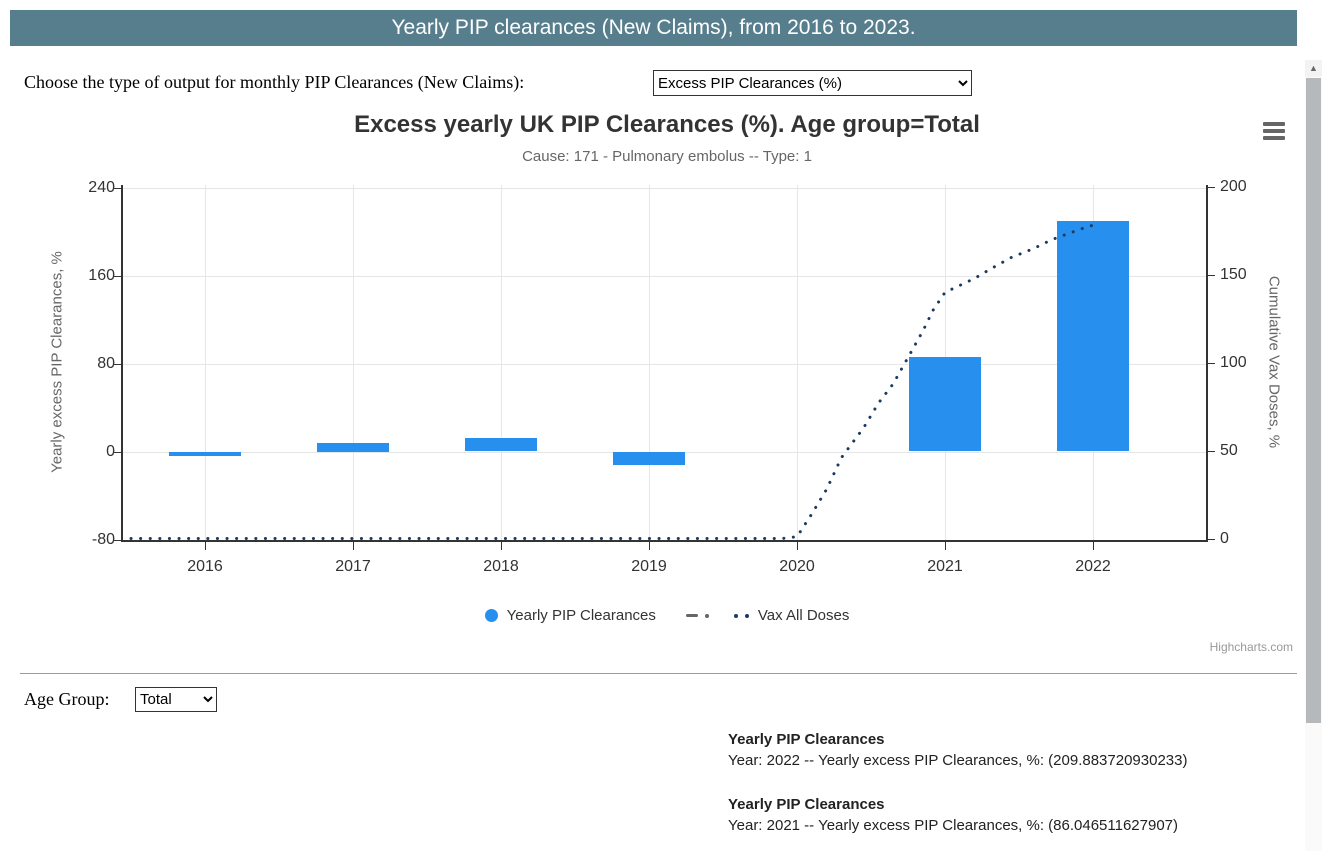  Describe the element at coordinates (664, 541) in the screenshot. I see `x-axis-line` at that location.